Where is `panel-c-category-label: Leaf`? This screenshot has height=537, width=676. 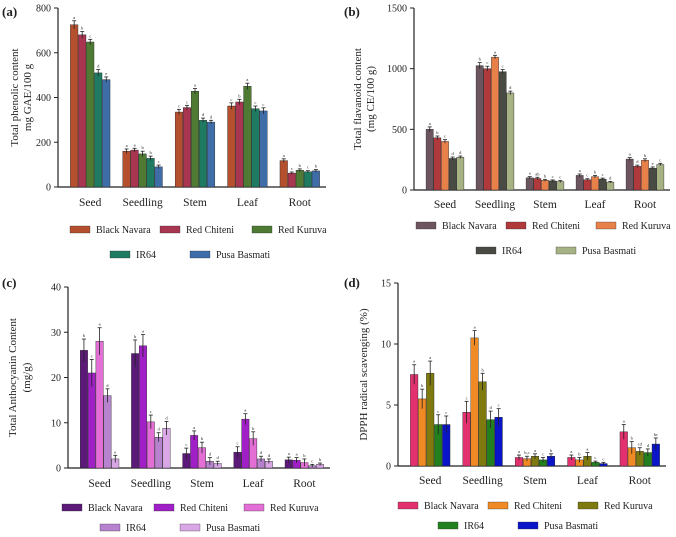 panel-c-category-label: Leaf is located at coordinates (253, 484).